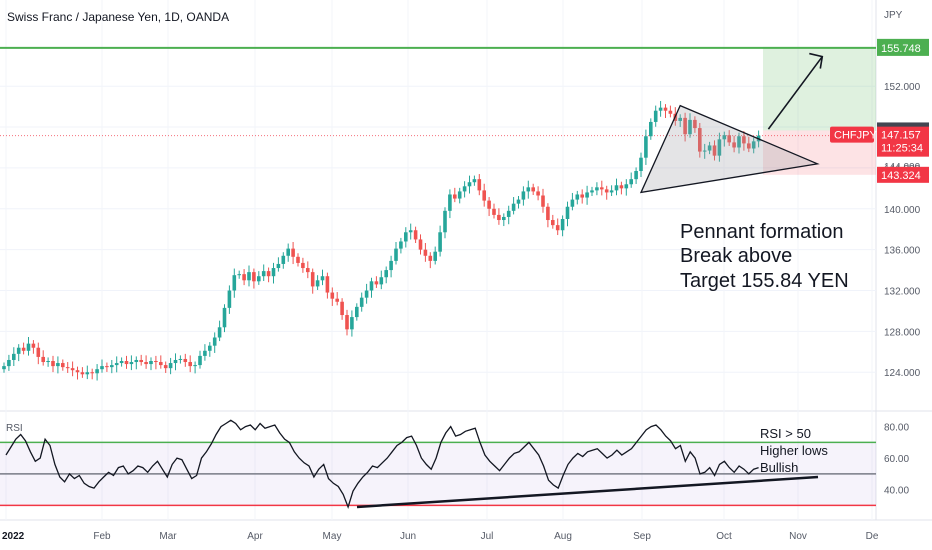 Image resolution: width=932 pixels, height=550 pixels. I want to click on rsi-label: RSI, so click(14, 428).